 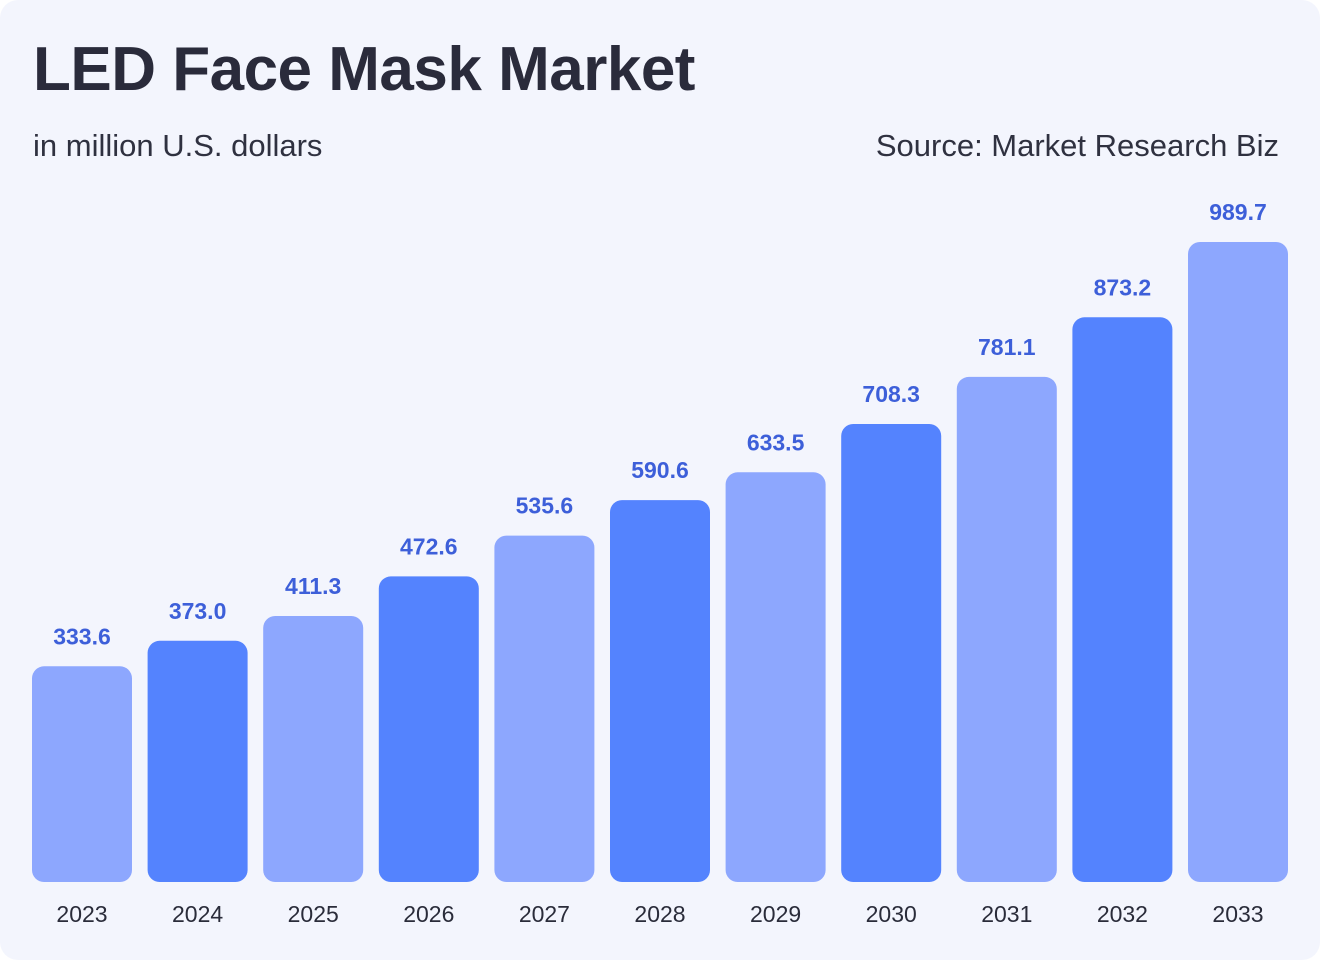 What do you see at coordinates (429, 546) in the screenshot?
I see `value-label-2026: 472.6` at bounding box center [429, 546].